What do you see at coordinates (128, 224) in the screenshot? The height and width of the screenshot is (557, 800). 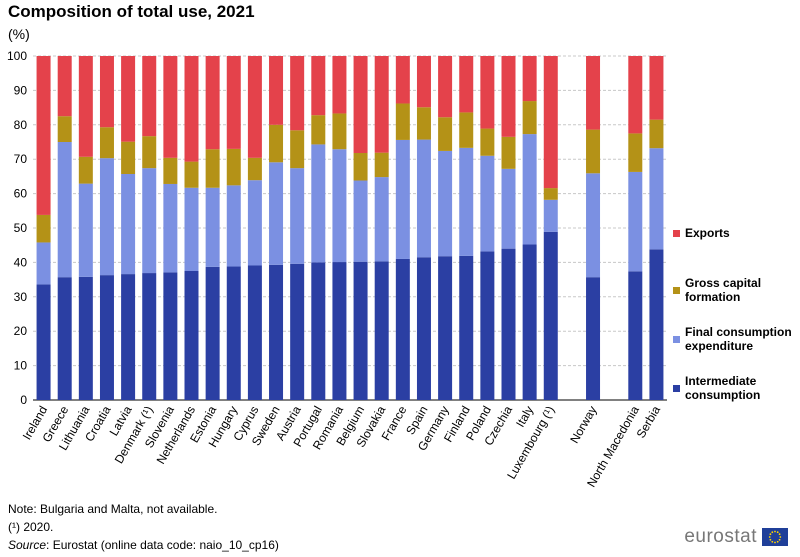 I see `bar-latvia-final-consumption-expenditure` at bounding box center [128, 224].